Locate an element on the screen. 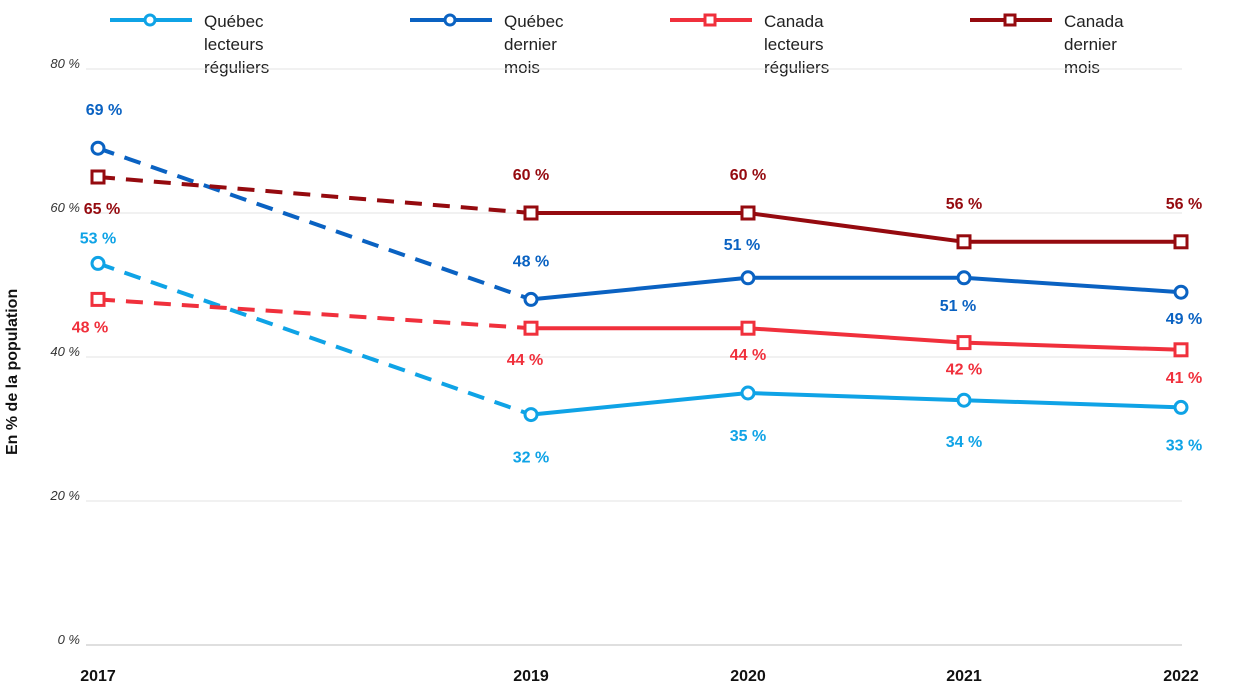 The width and height of the screenshot is (1234, 699). legend-swatch-canada-dernier-mois is located at coordinates (1011, 20).